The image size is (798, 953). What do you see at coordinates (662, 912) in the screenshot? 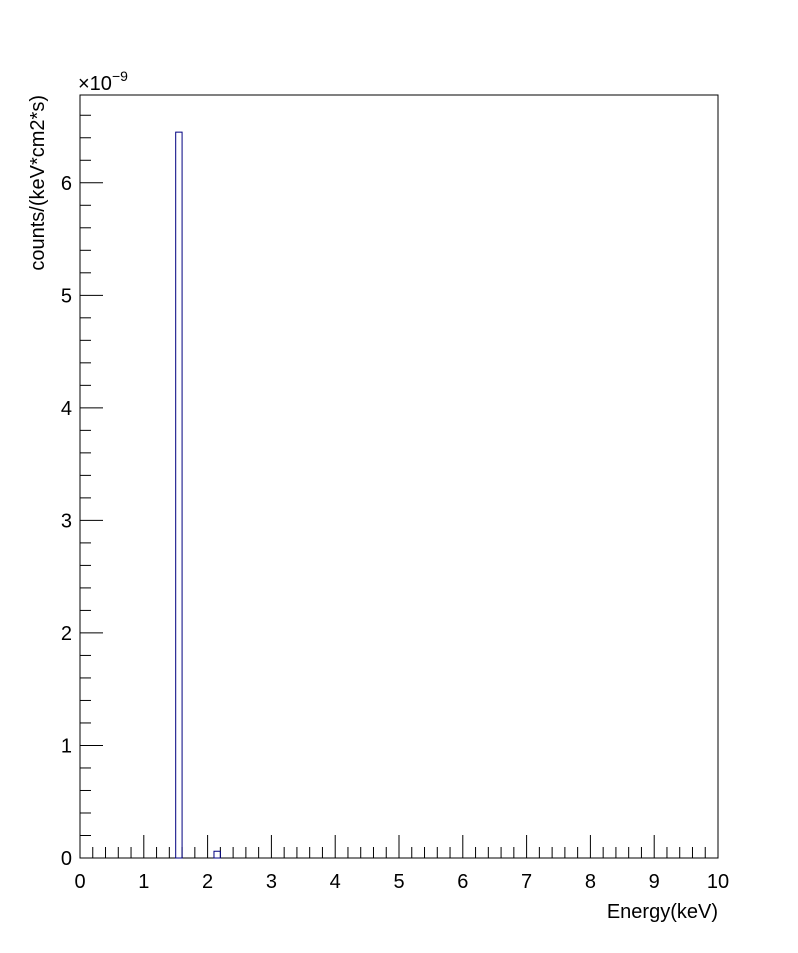
I see `x-axis-title: Energy(keV)` at bounding box center [662, 912].